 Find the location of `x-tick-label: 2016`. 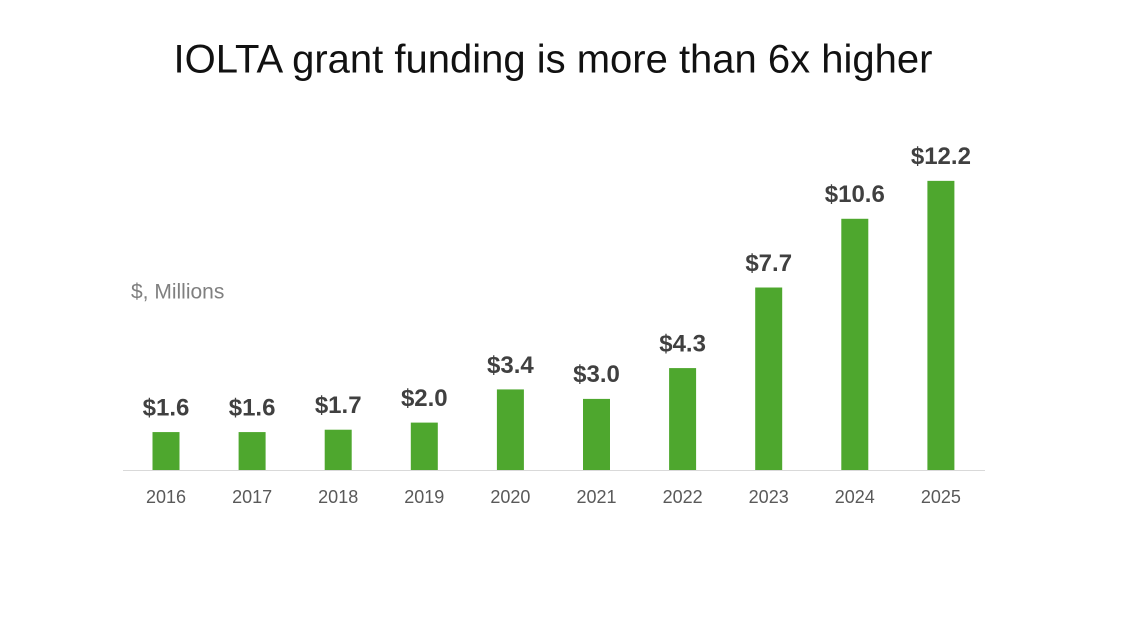

x-tick-label: 2016 is located at coordinates (166, 497).